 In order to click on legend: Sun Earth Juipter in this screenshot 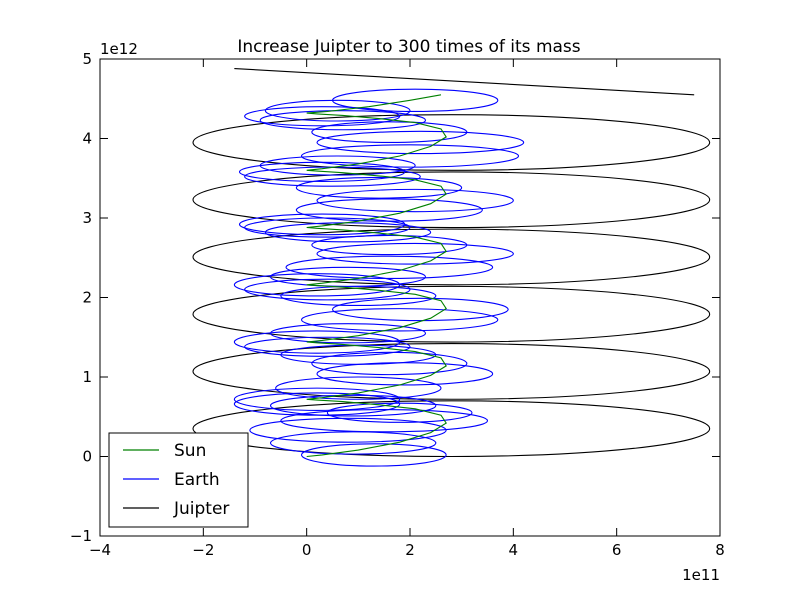, I will do `click(178, 480)`.